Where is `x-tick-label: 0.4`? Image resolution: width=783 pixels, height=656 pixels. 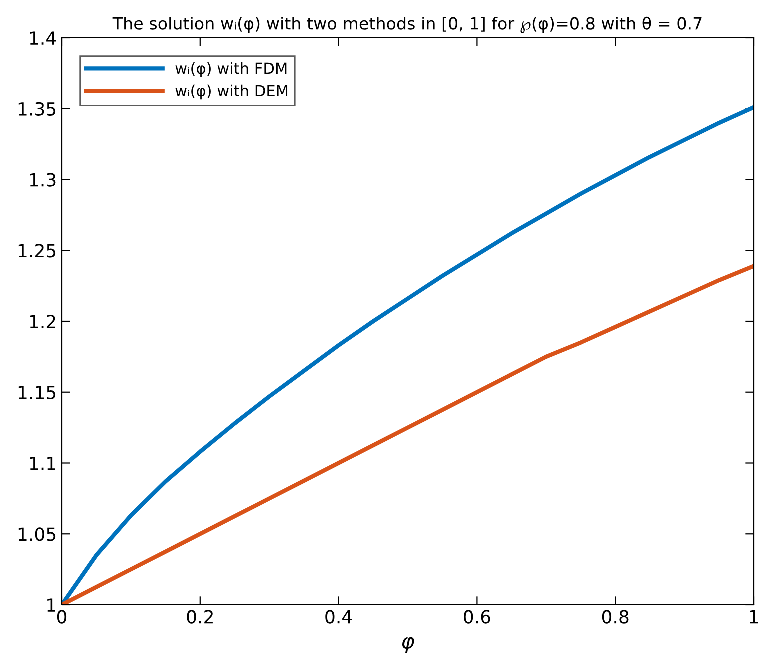
x-tick-label: 0.4 is located at coordinates (339, 617).